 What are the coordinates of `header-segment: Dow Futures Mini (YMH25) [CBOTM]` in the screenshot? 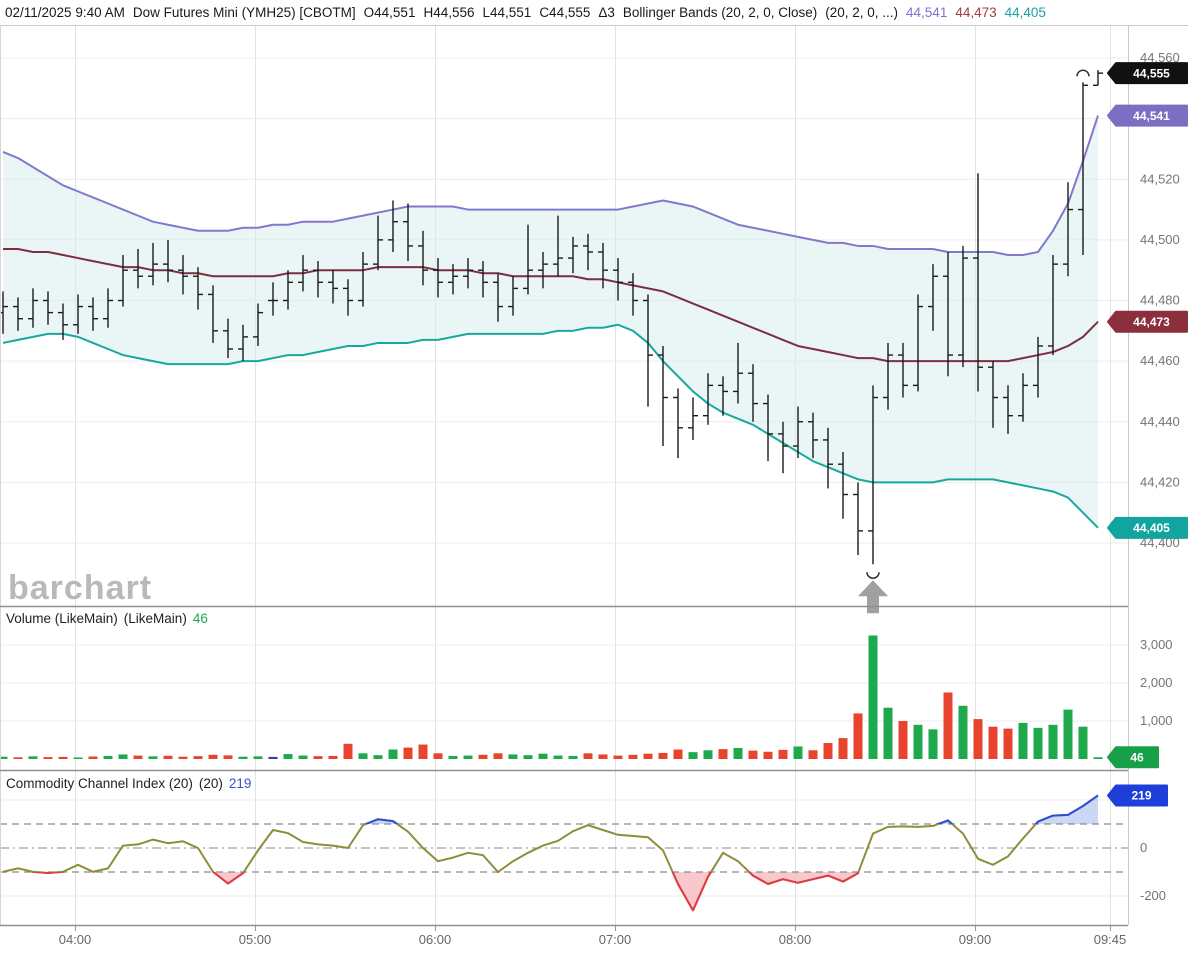 It's located at (244, 12).